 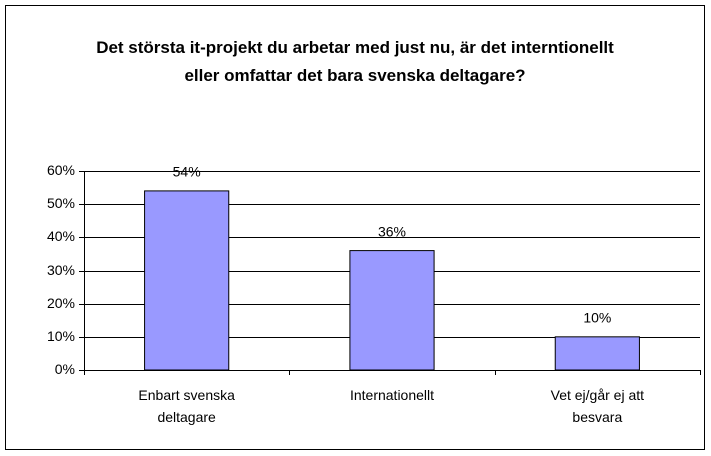 What do you see at coordinates (392, 231) in the screenshot?
I see `value-label: 36%` at bounding box center [392, 231].